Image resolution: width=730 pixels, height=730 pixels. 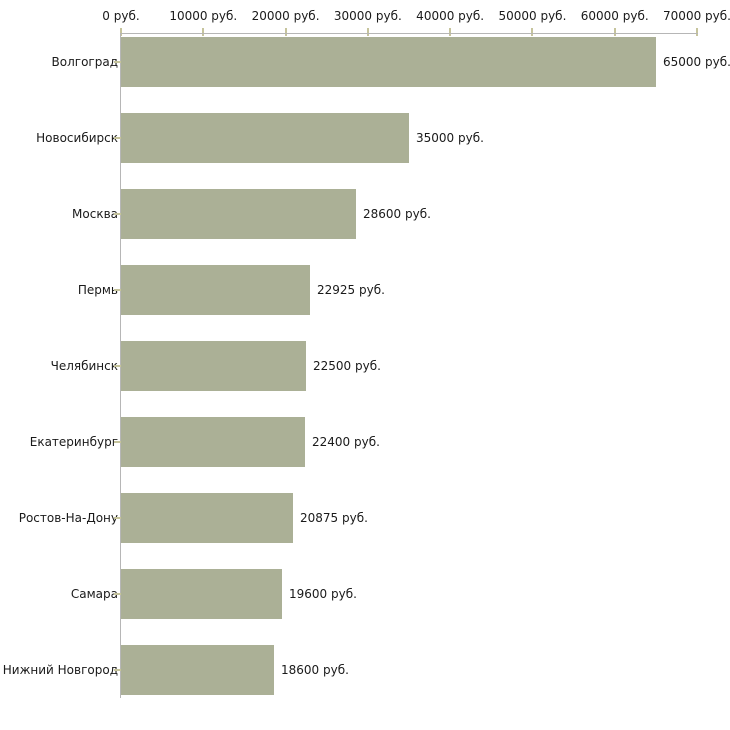 I want to click on bar-row: Москва 28600 руб., so click(x=365, y=214).